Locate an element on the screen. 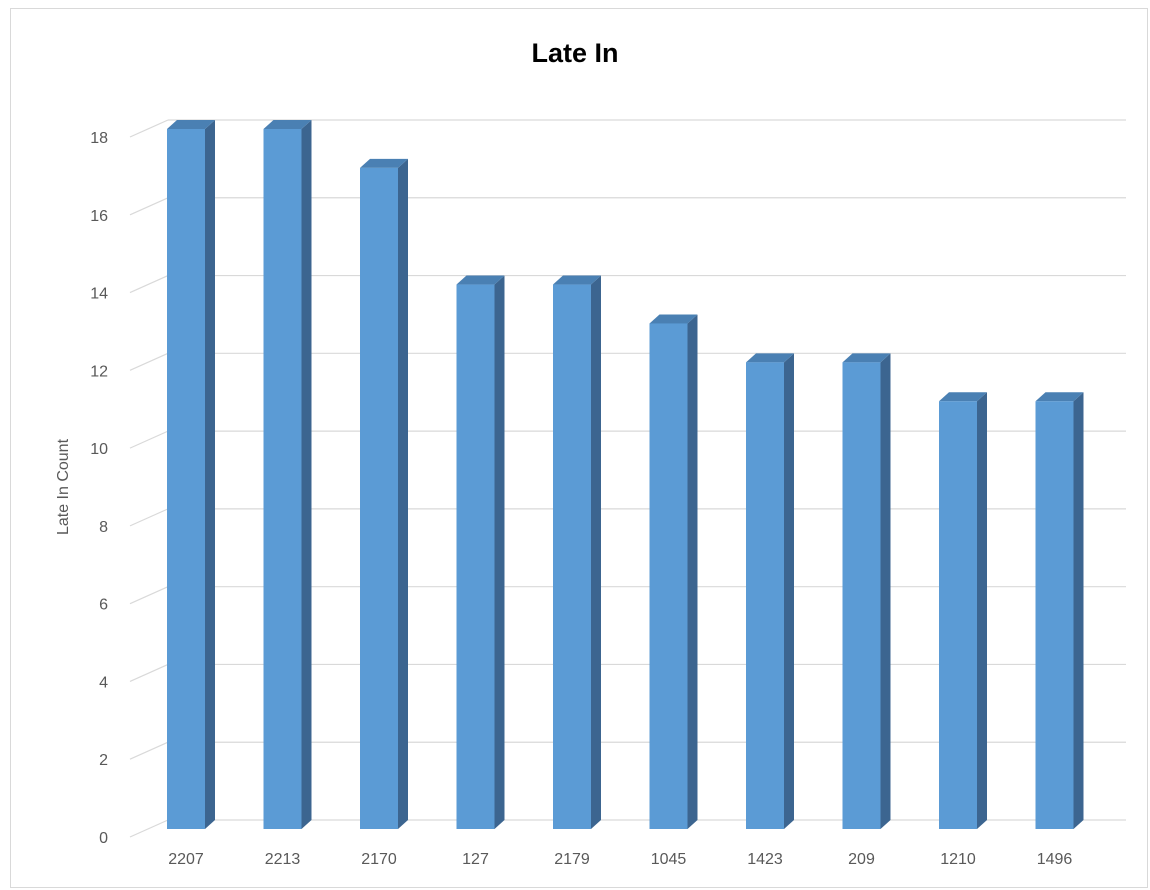  x-tick-label: 209 is located at coordinates (861, 859).